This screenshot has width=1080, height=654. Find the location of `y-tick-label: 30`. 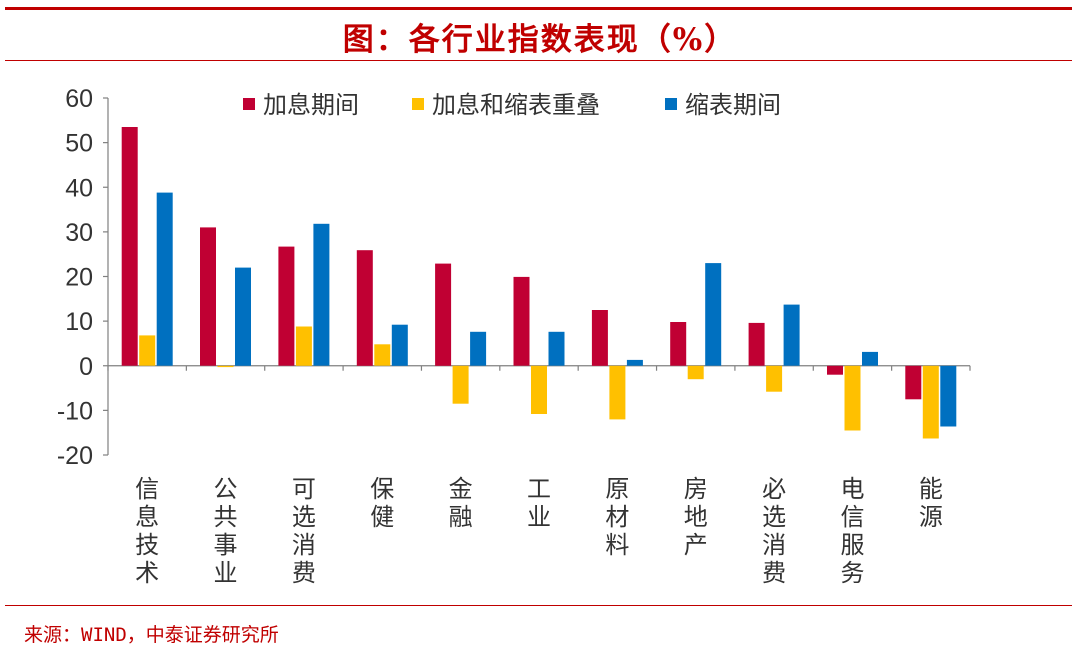

y-tick-label: 30 is located at coordinates (79, 233).